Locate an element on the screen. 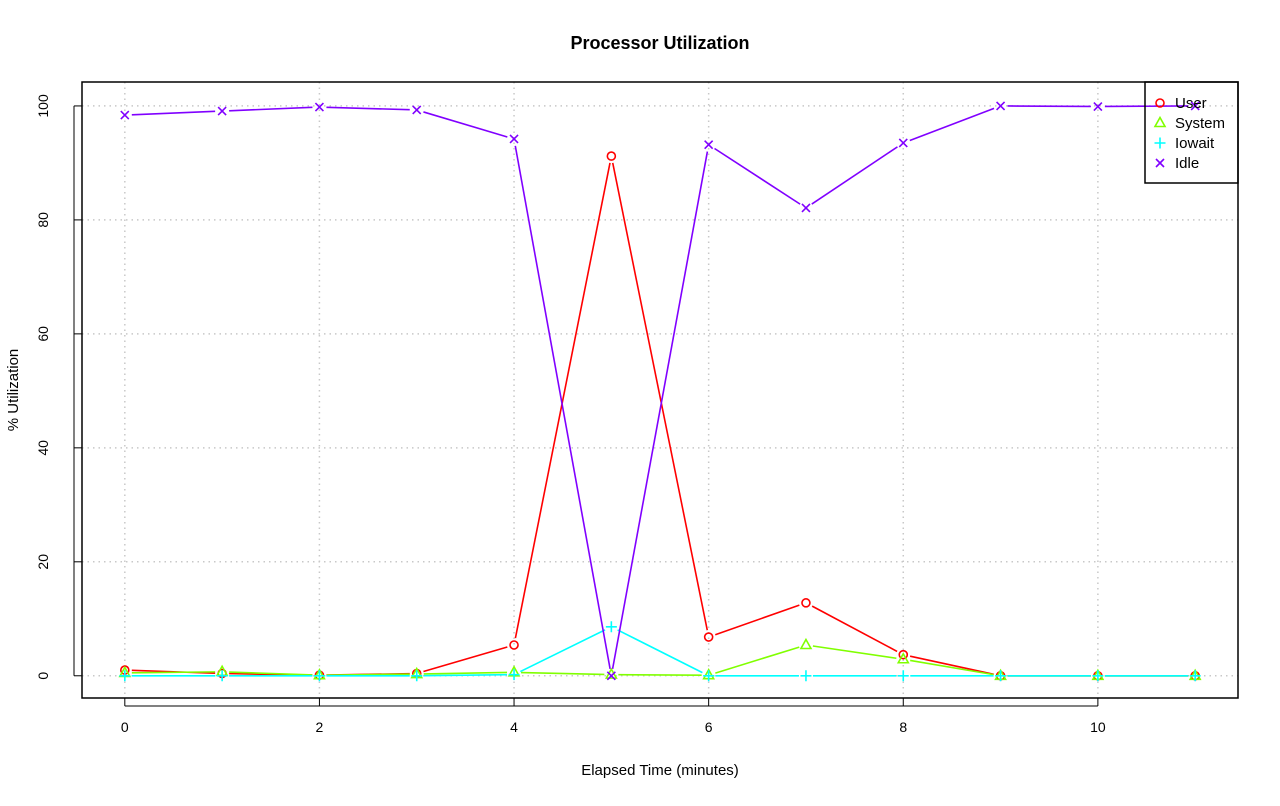 This screenshot has width=1280, height=806. legend-label-iowait: Iowait is located at coordinates (1195, 143).